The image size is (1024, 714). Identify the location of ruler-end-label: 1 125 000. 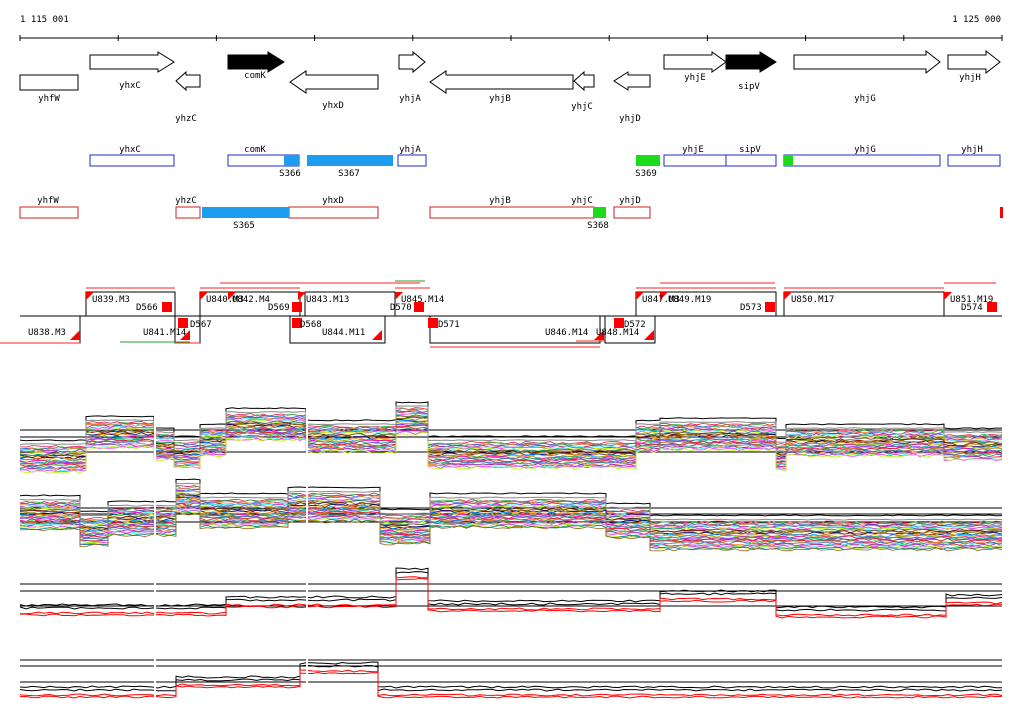
(976, 20).